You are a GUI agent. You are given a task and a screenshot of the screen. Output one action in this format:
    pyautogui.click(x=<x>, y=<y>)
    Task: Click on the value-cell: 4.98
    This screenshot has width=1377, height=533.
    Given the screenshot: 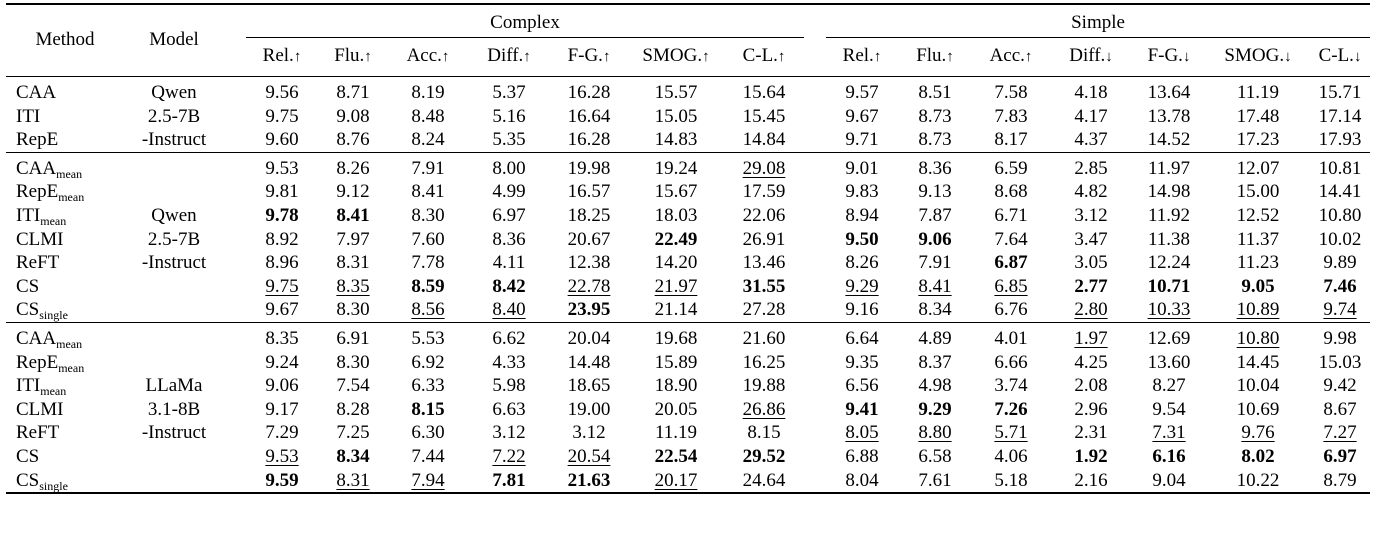 What is the action you would take?
    pyautogui.click(x=935, y=386)
    